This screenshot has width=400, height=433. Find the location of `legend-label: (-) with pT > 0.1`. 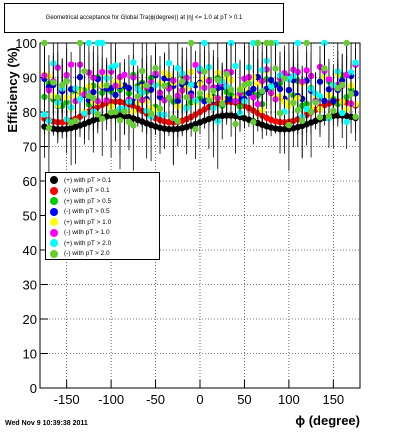

legend-label: (-) with pT > 0.1 is located at coordinates (87, 191).